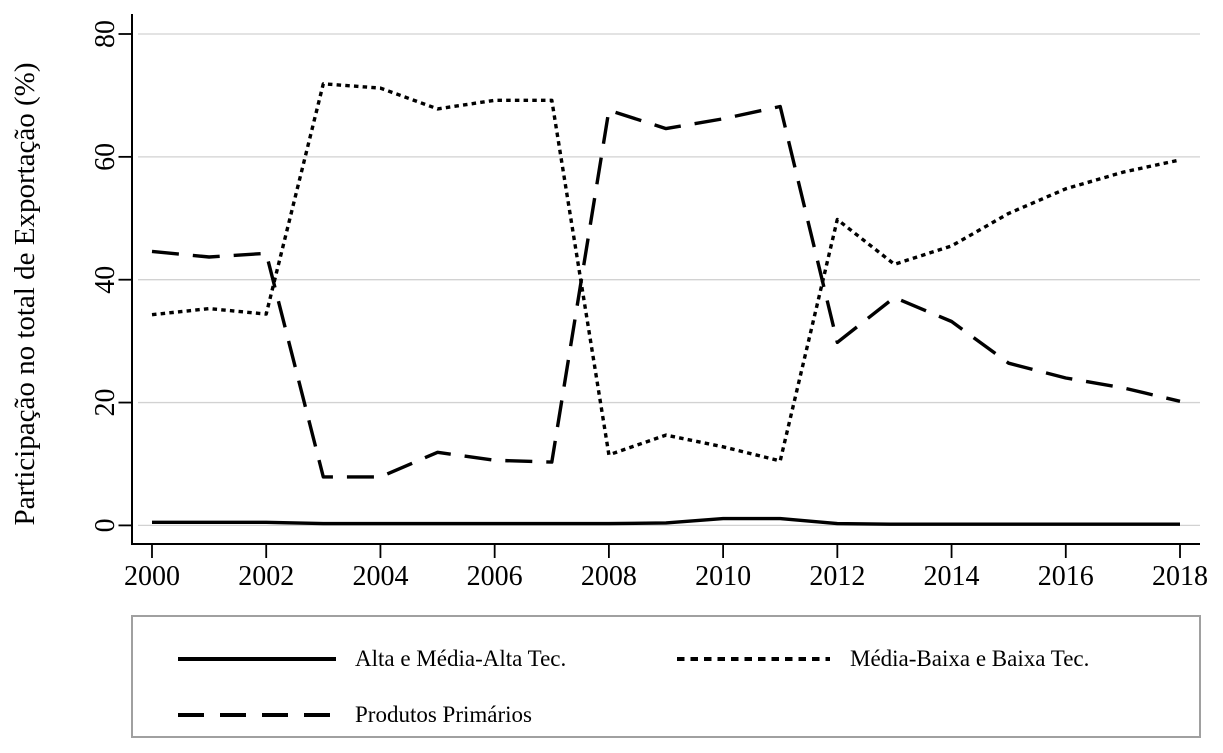  I want to click on legend-key-dotted-line, so click(753, 659).